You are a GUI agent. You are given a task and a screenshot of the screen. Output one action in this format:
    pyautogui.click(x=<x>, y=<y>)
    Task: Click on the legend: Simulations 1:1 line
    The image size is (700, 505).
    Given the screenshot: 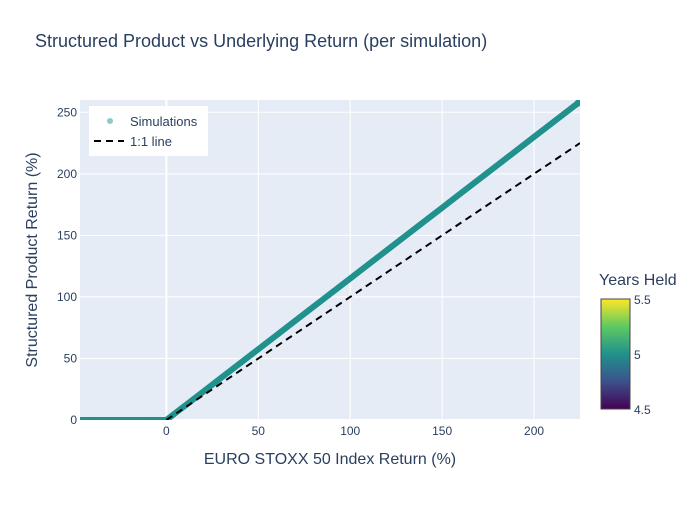 What is the action you would take?
    pyautogui.click(x=148, y=131)
    